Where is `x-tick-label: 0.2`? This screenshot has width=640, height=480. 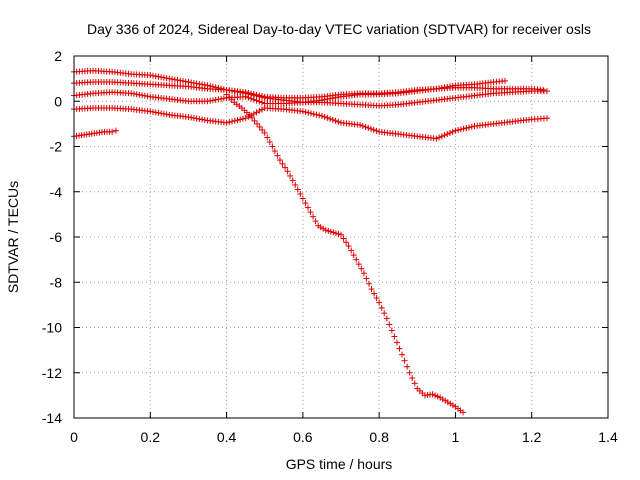
x-tick-label: 0.2 is located at coordinates (151, 437).